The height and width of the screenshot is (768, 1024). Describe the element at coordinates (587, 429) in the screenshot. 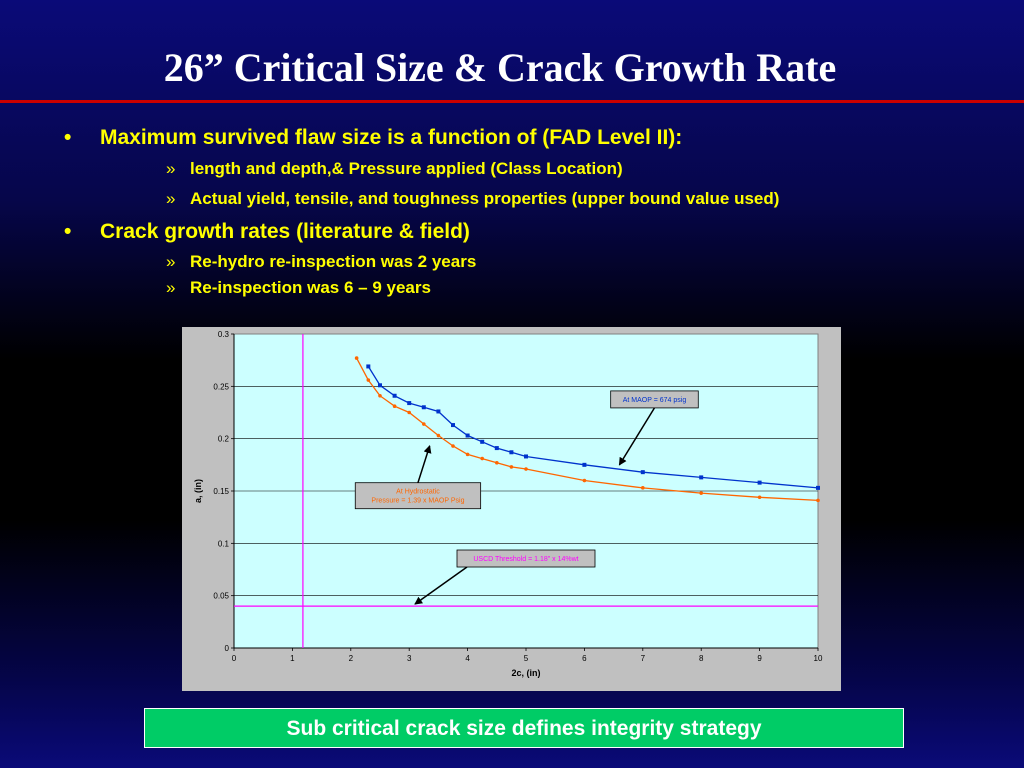

I see `hydro-series-line` at that location.